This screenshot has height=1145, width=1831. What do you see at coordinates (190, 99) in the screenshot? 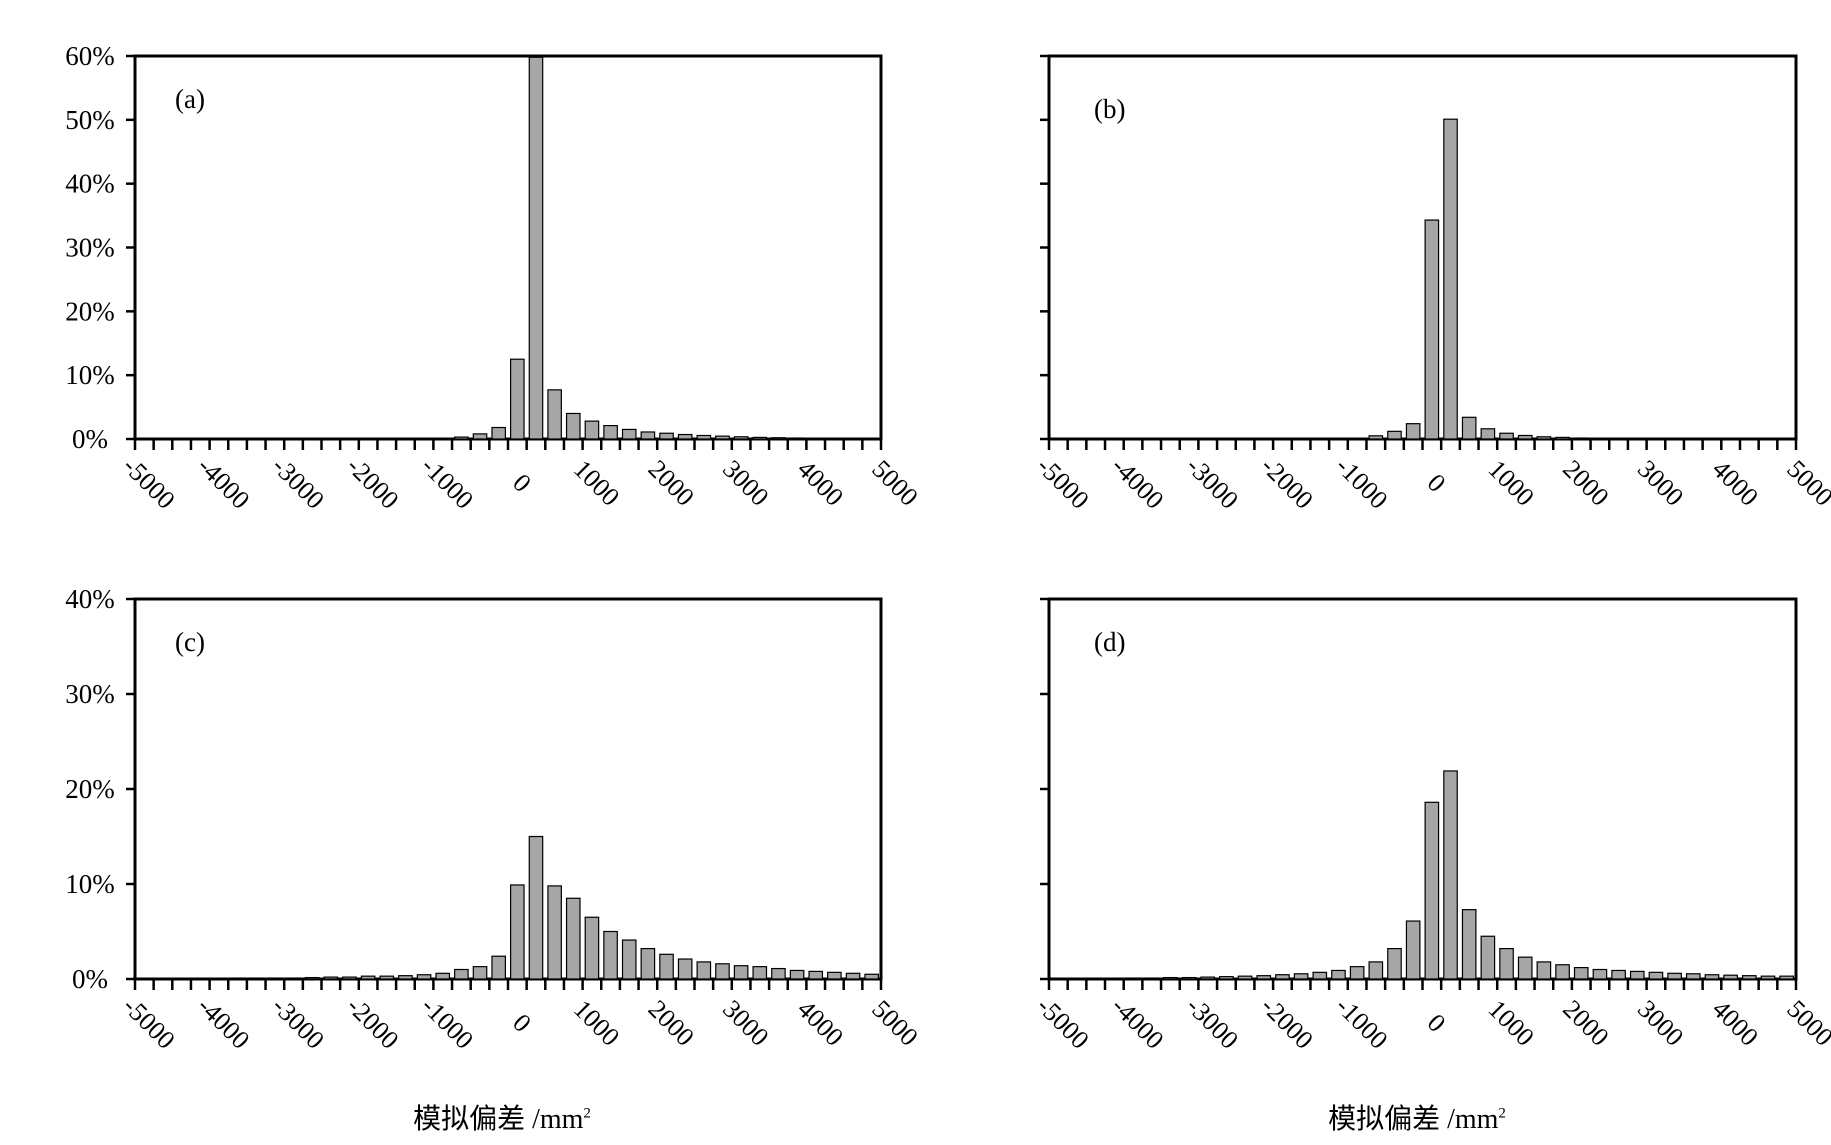
I see `panel-label: (a)` at bounding box center [190, 99].